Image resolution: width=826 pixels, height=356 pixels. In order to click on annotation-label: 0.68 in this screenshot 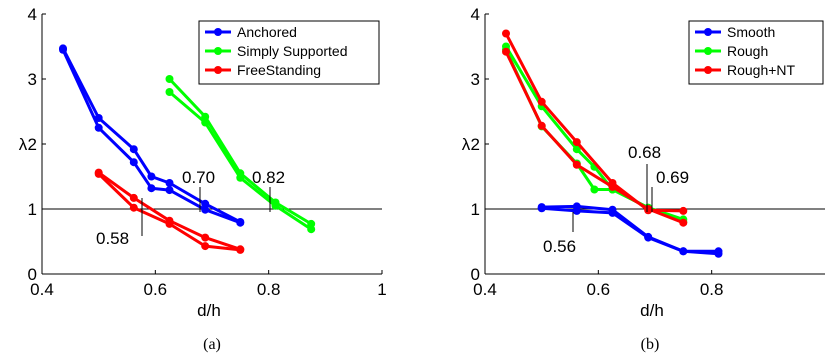, I will do `click(644, 152)`.